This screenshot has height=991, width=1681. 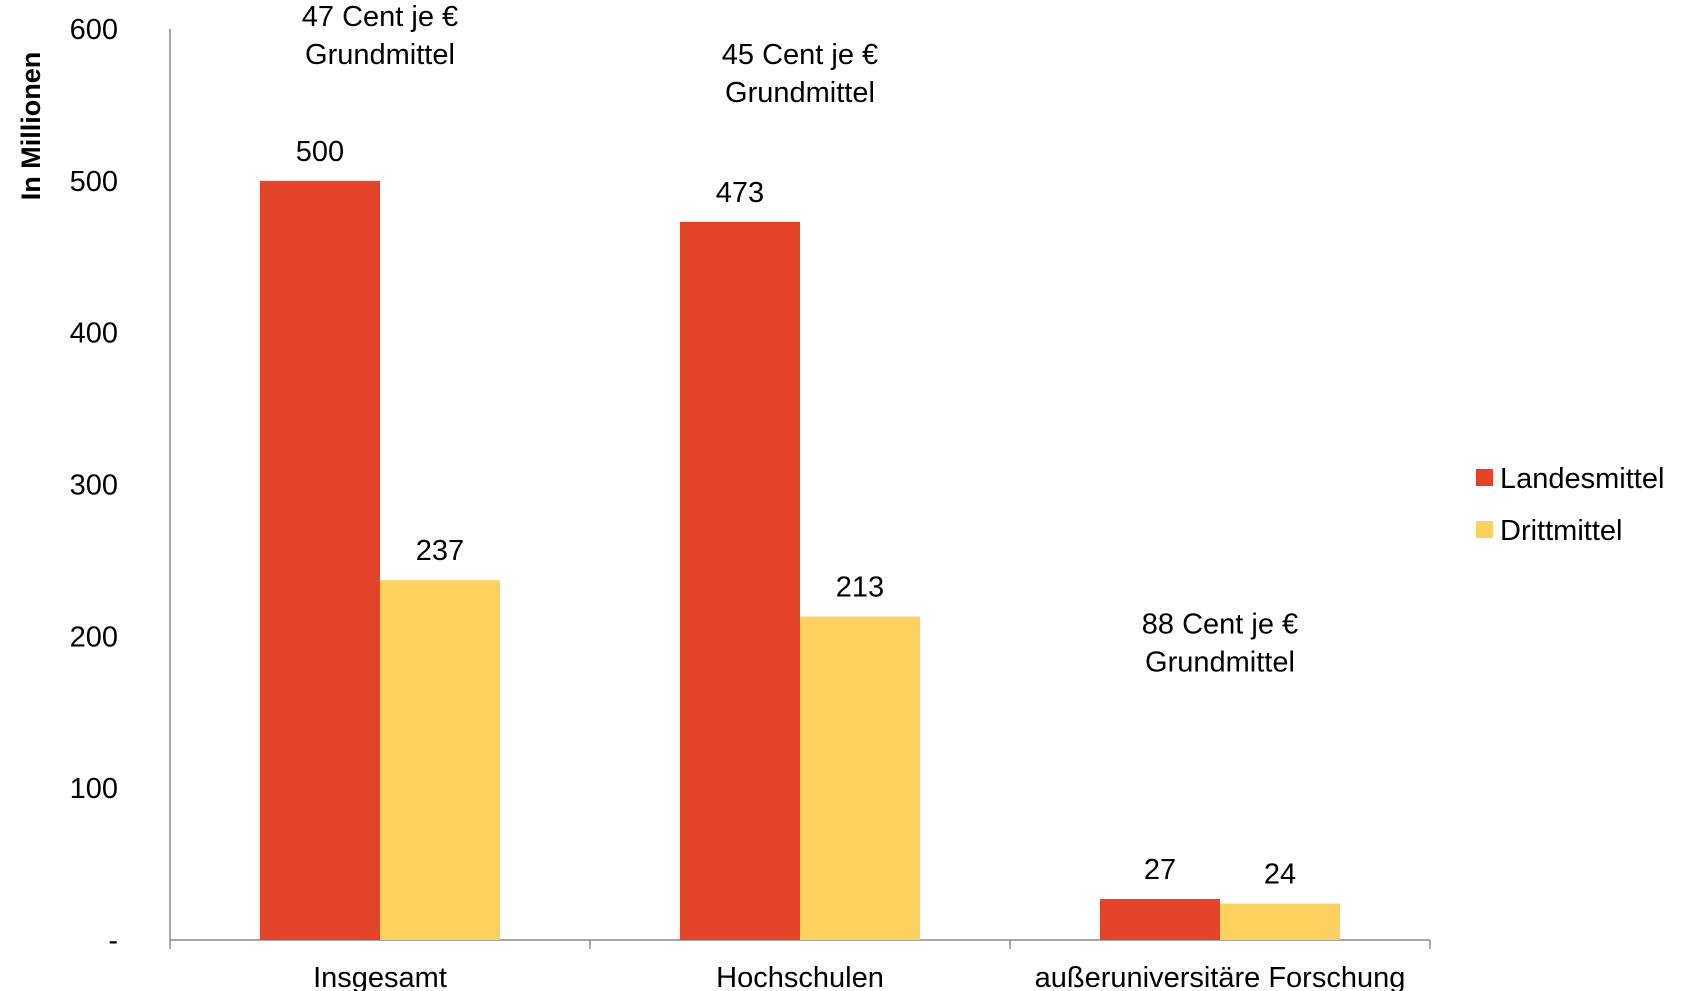 I want to click on data-label: 473, so click(x=740, y=193).